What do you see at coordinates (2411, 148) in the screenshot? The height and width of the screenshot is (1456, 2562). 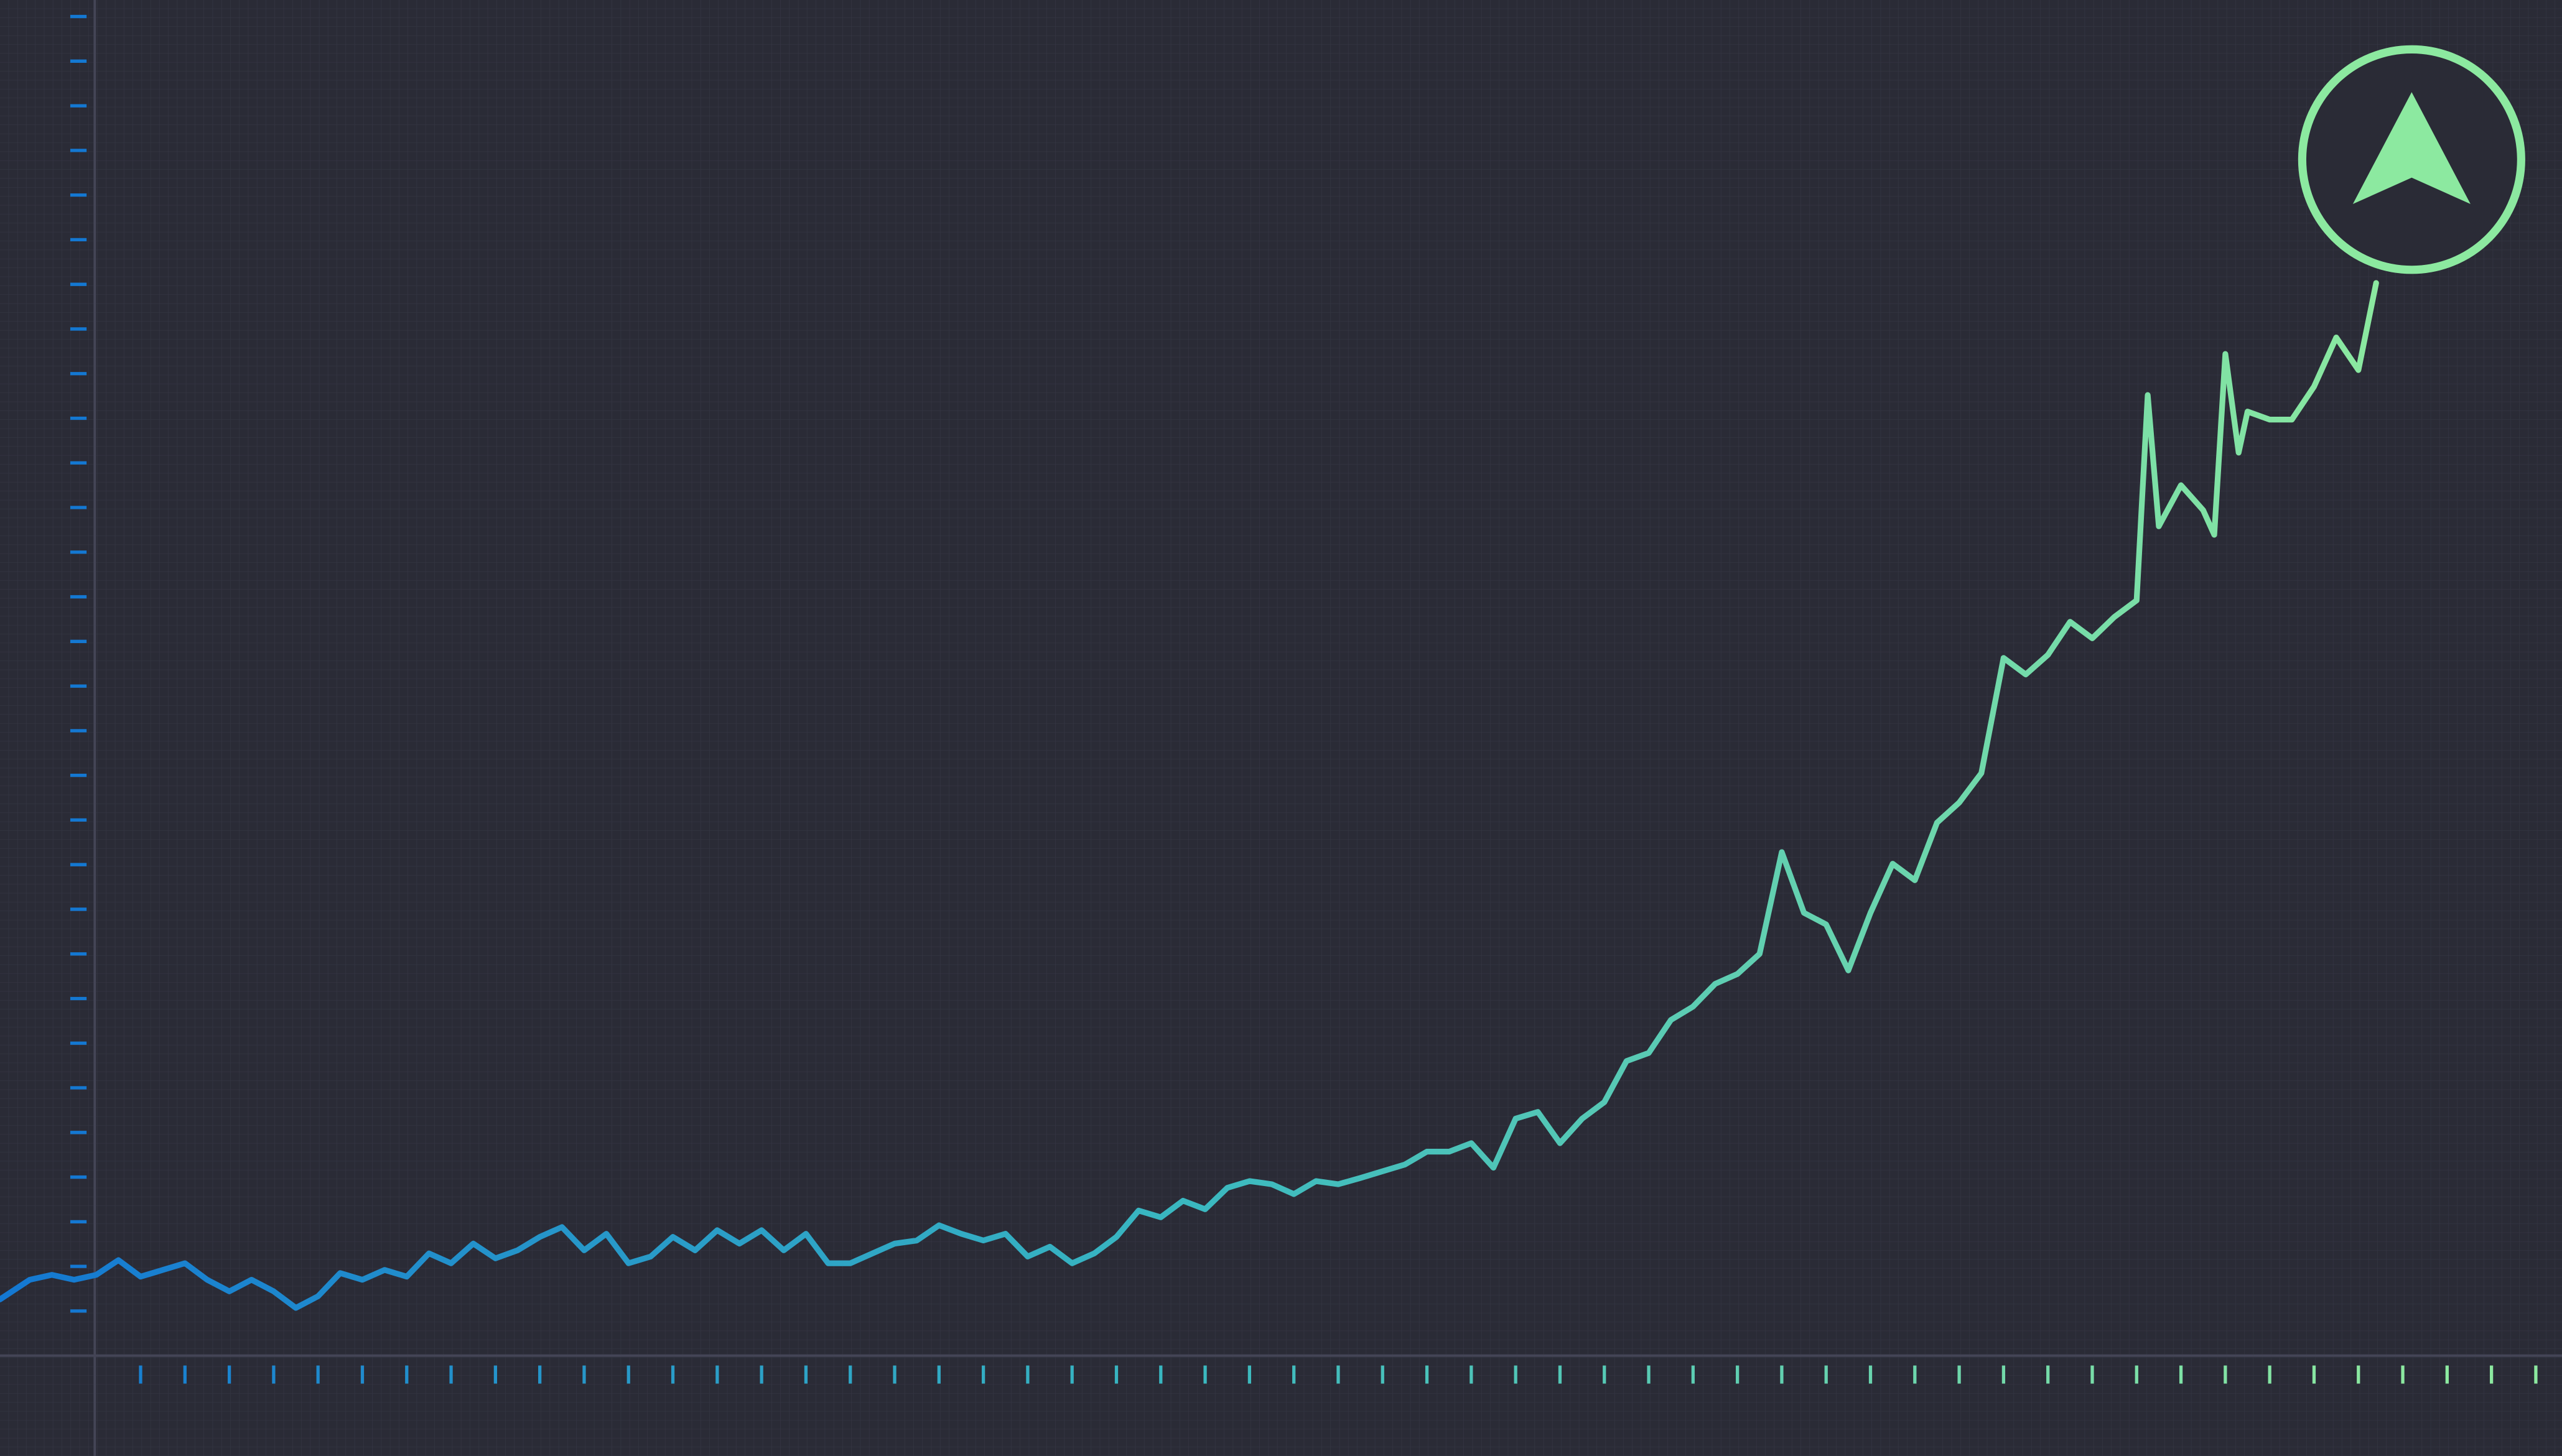 I see `badge-arrow` at bounding box center [2411, 148].